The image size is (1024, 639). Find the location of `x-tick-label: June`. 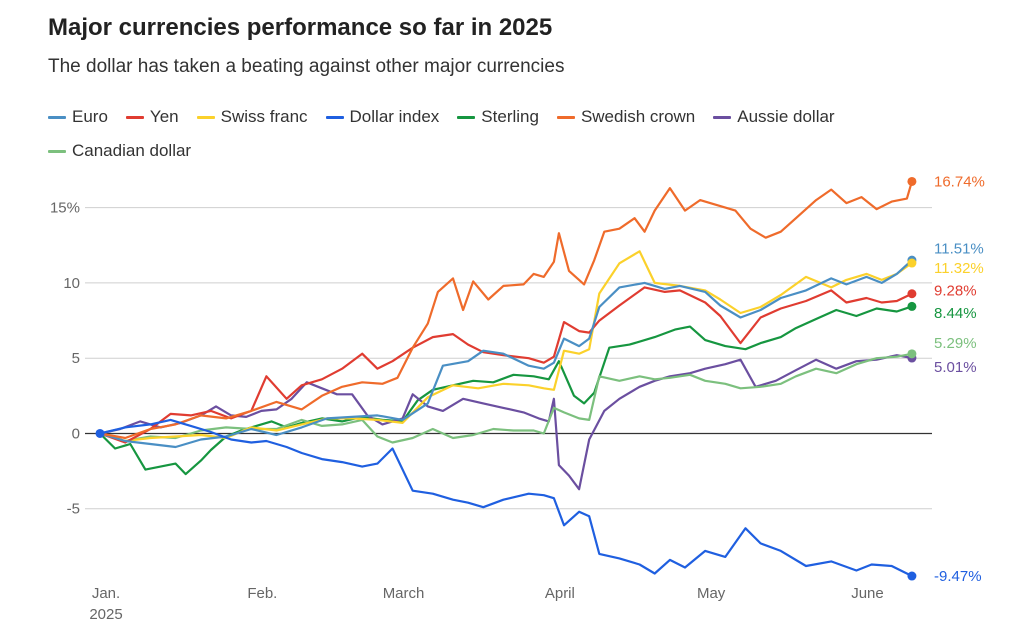

x-tick-label: June is located at coordinates (867, 593).